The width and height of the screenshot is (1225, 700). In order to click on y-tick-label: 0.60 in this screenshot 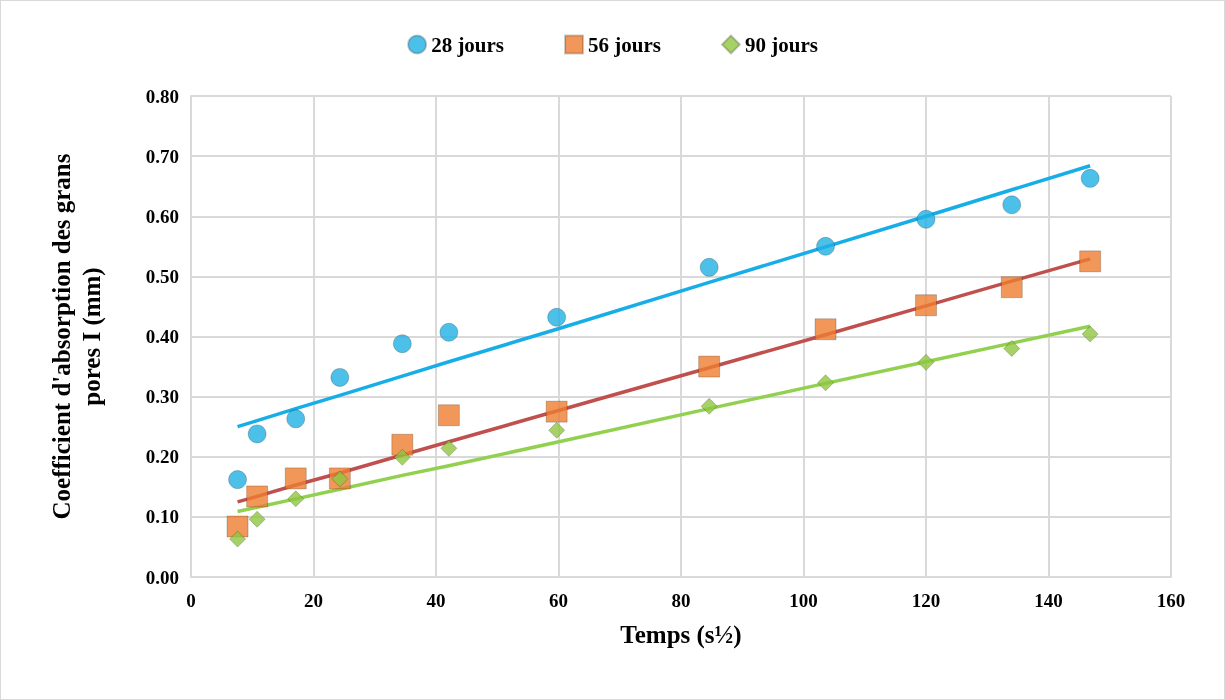, I will do `click(162, 216)`.